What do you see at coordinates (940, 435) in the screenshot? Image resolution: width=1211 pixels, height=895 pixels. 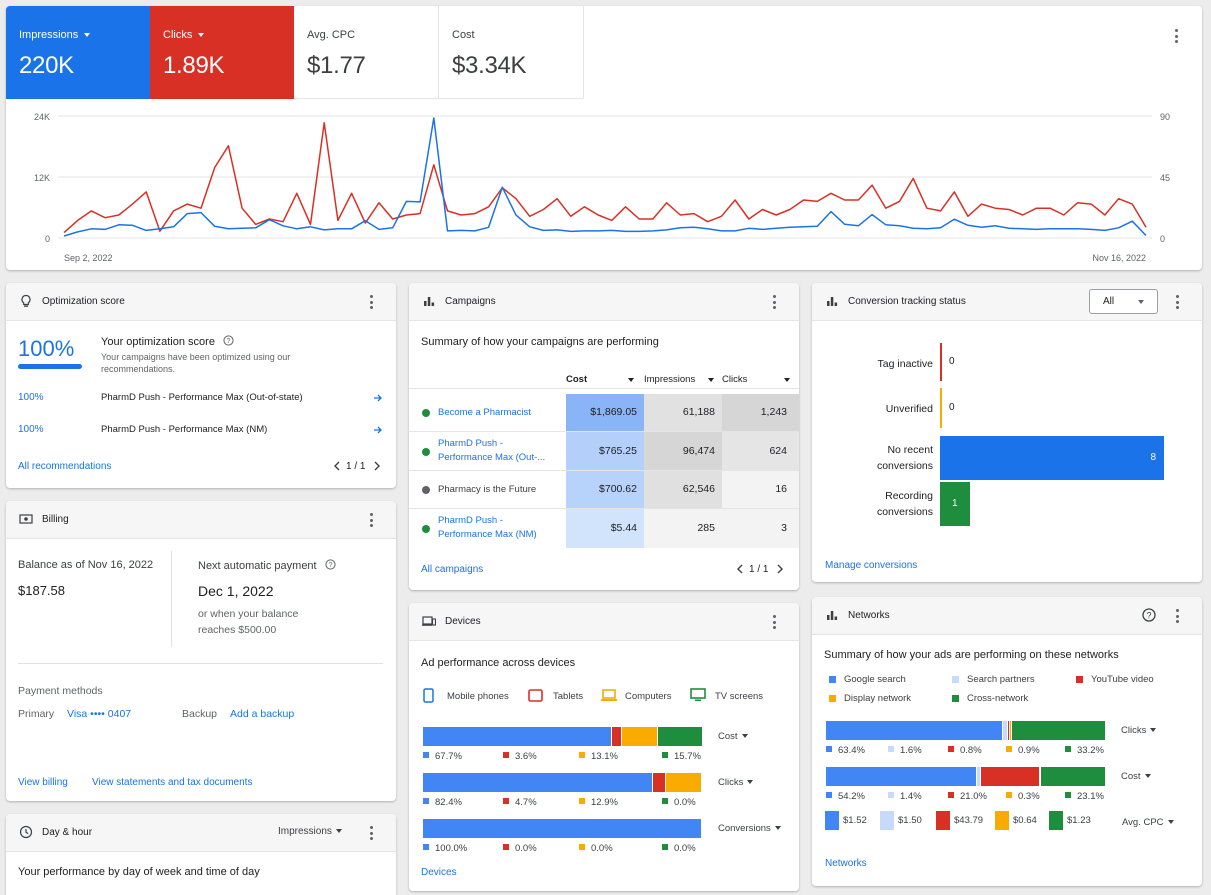 I see `conversion-axis` at bounding box center [940, 435].